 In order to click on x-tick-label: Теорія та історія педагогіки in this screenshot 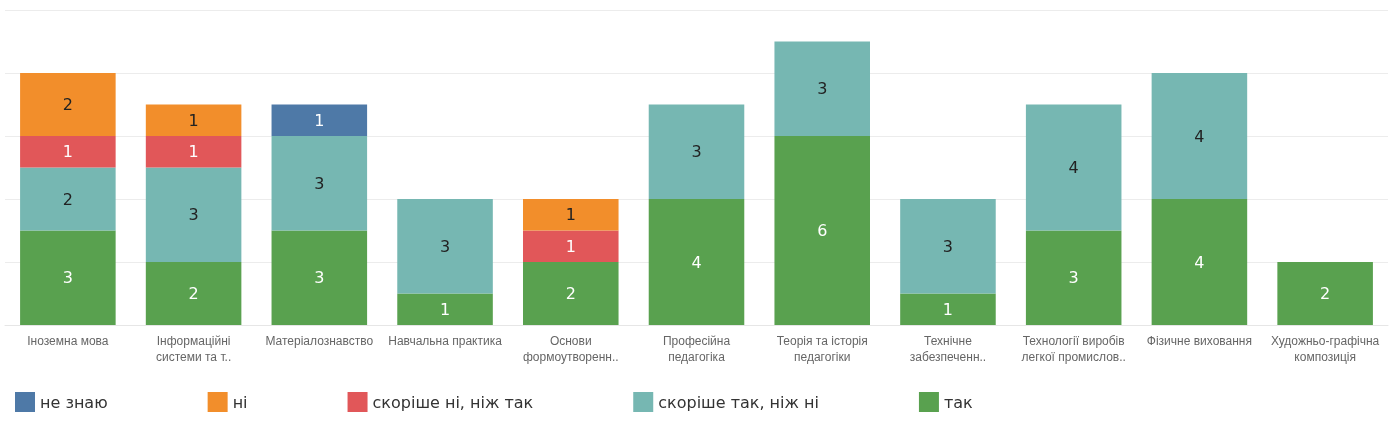, I will do `click(822, 349)`.